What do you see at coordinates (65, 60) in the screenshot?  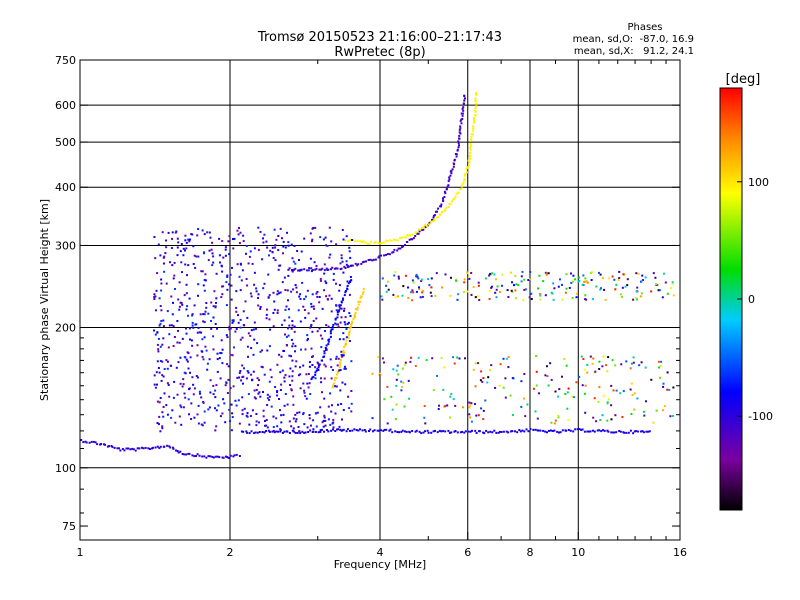 I see `y-tick-label: 750` at bounding box center [65, 60].